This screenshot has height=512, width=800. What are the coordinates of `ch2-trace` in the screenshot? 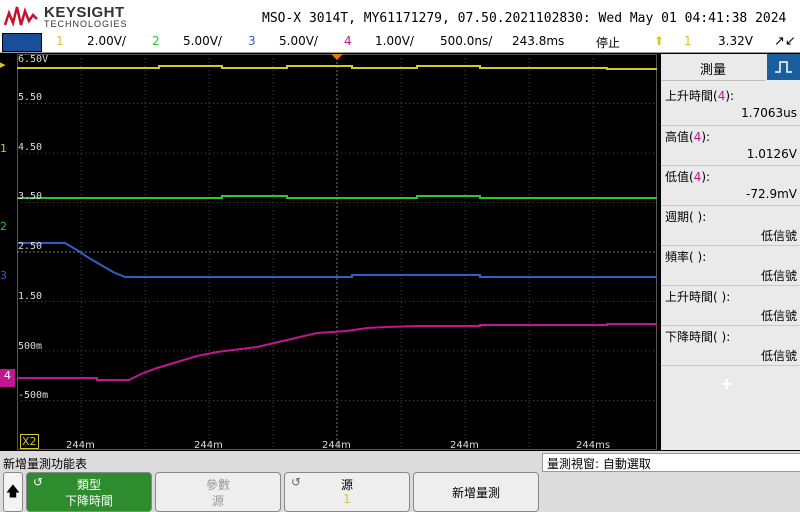 It's located at (337, 197).